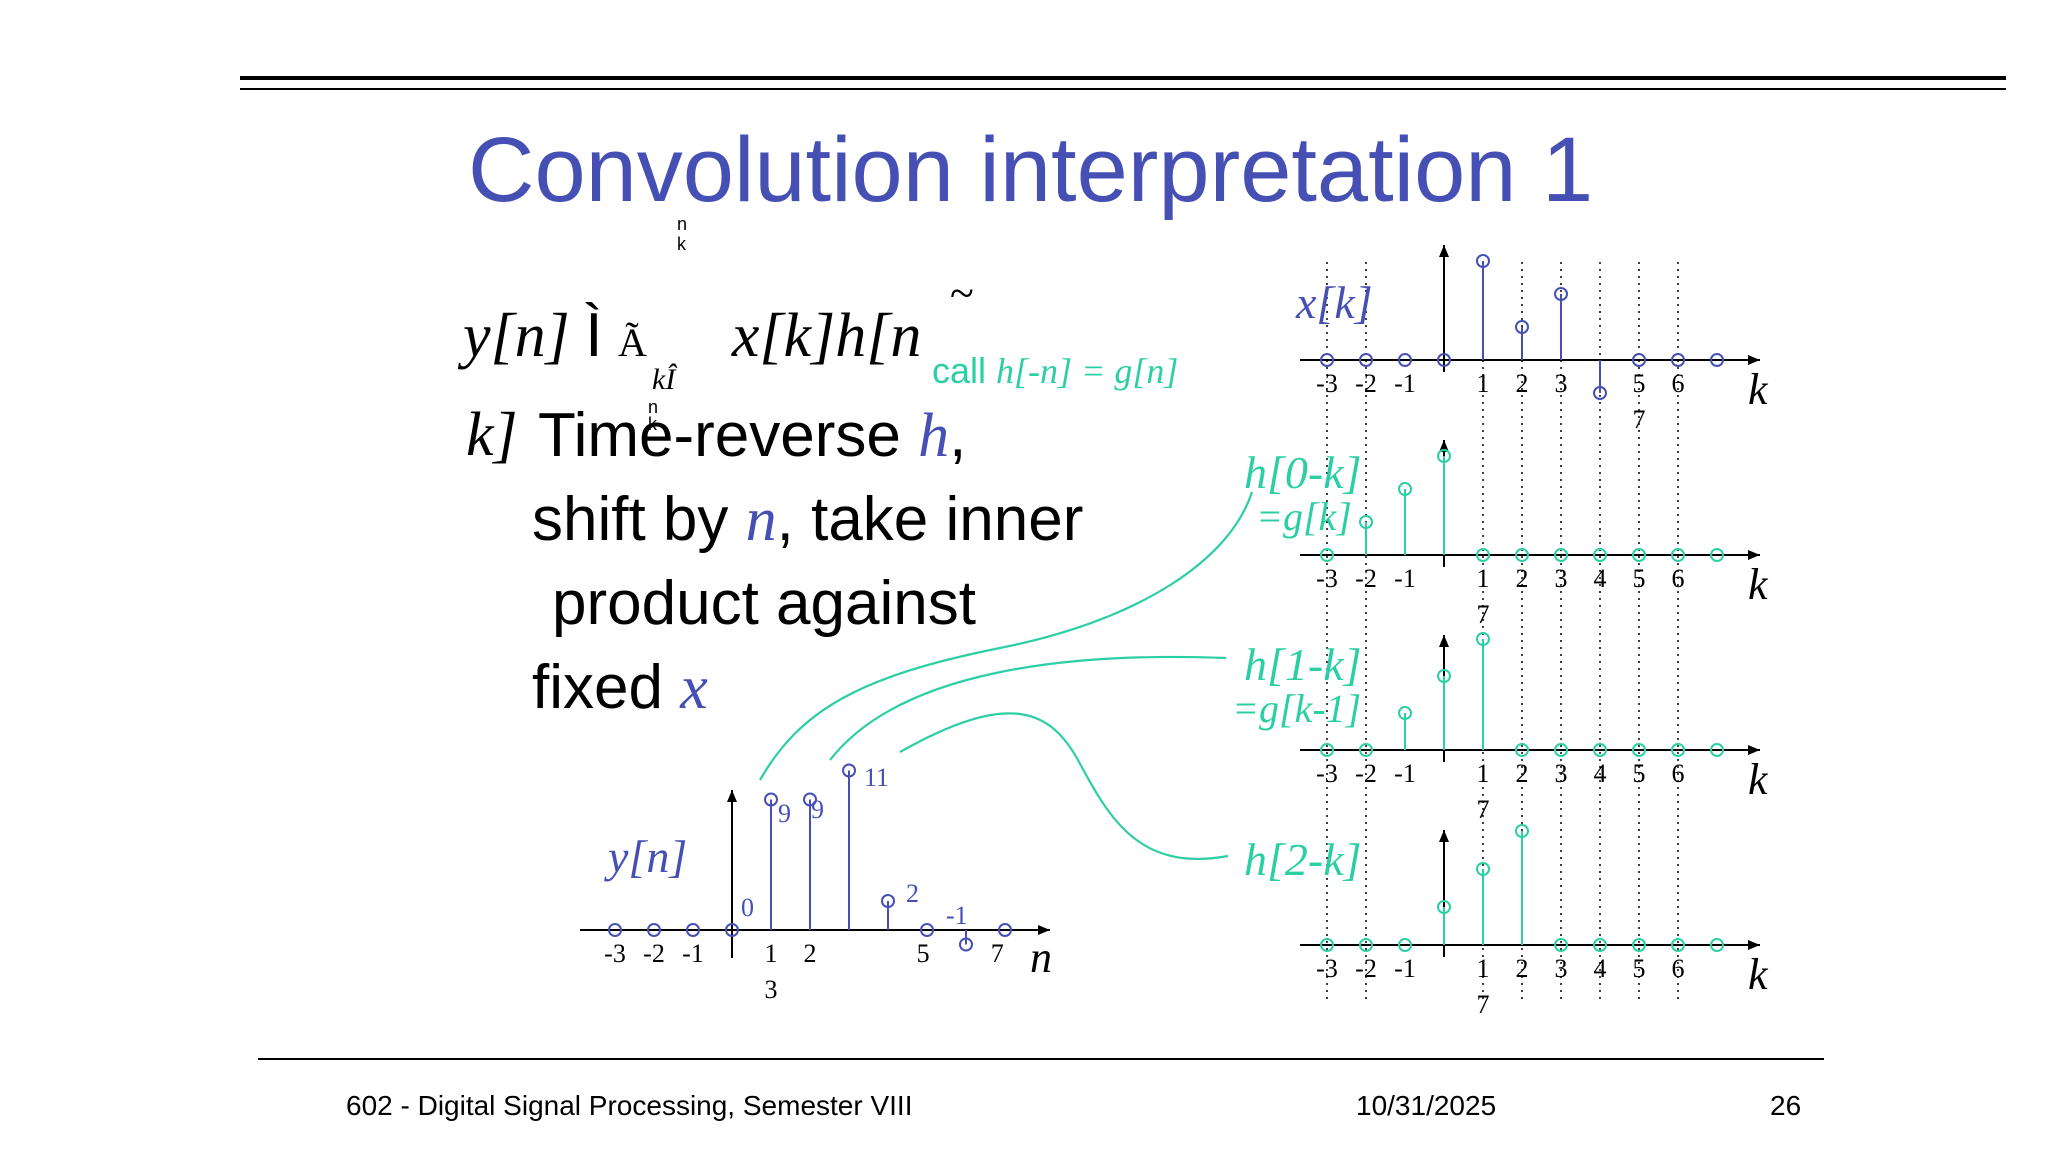  I want to click on plot-3-tick-label-0: -3, so click(1327, 773).